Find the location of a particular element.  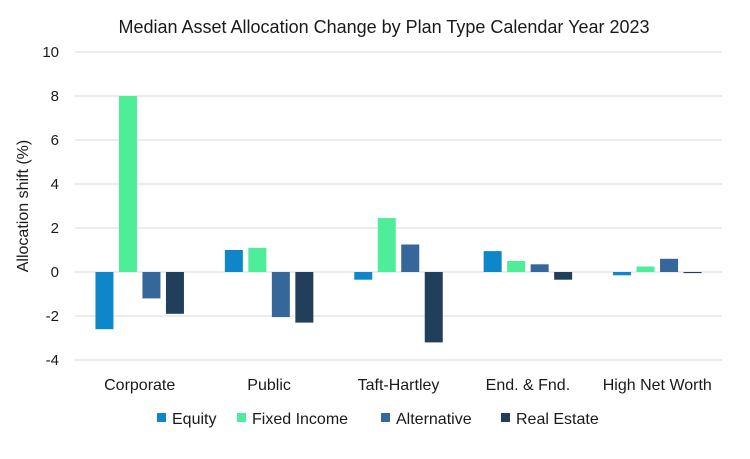

x-tick-label: Taft-Hartley is located at coordinates (399, 385).